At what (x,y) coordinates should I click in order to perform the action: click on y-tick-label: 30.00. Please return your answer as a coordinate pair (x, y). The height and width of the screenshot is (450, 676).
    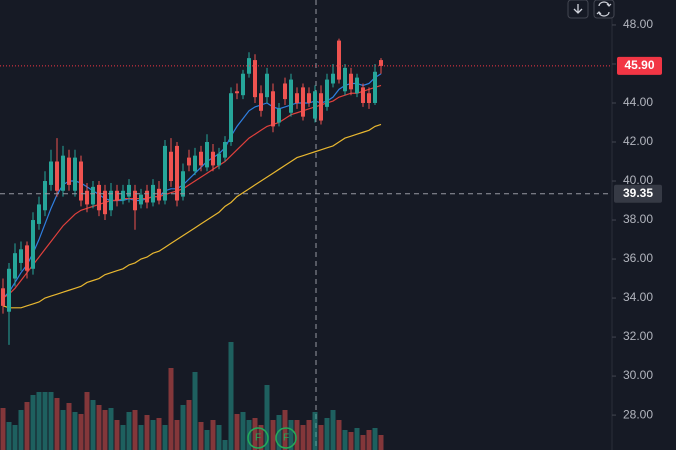
    Looking at the image, I should click on (638, 375).